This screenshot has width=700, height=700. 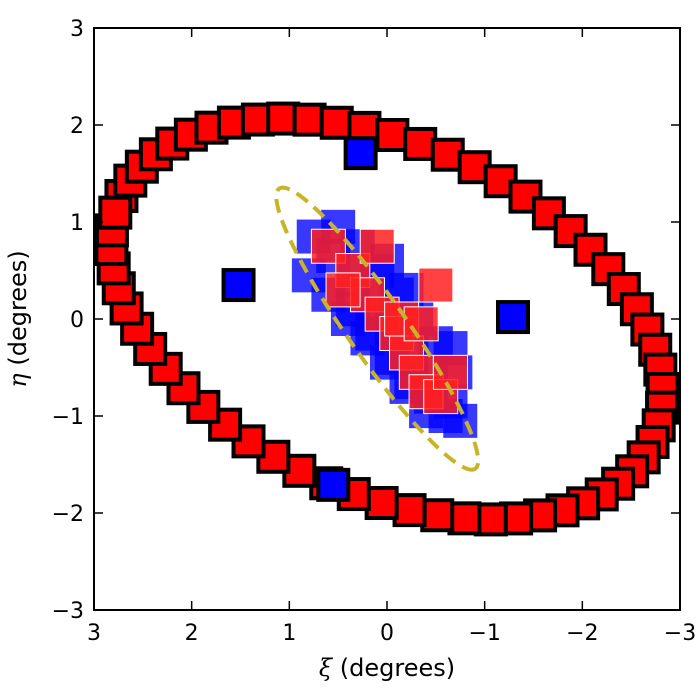 What do you see at coordinates (387, 633) in the screenshot?
I see `x-tick-label: 0` at bounding box center [387, 633].